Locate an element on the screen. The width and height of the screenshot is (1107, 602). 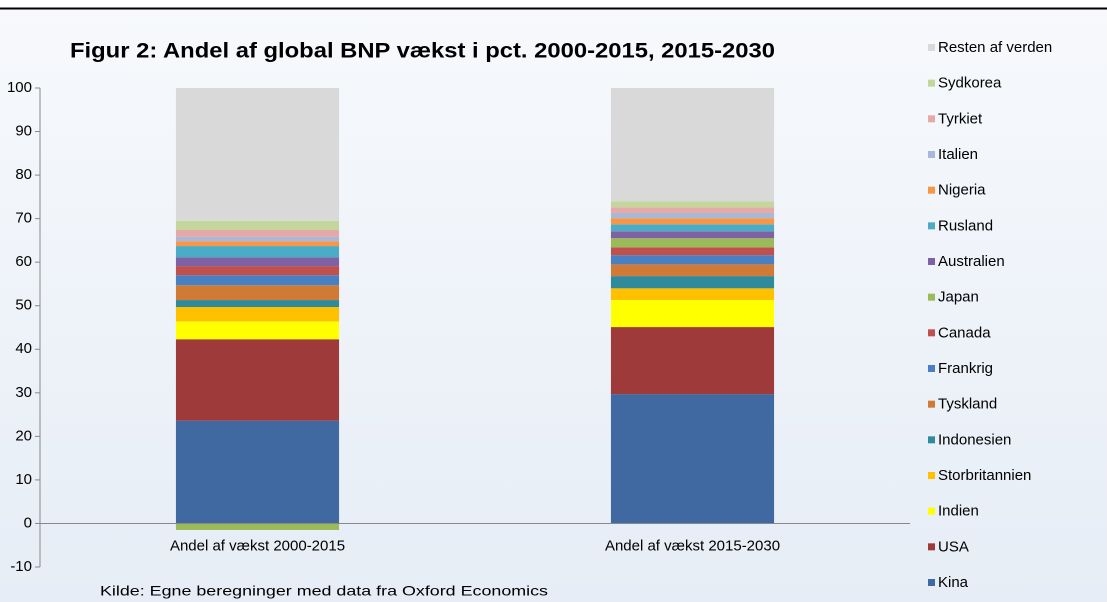
legend-label: Tyskland is located at coordinates (967, 404).